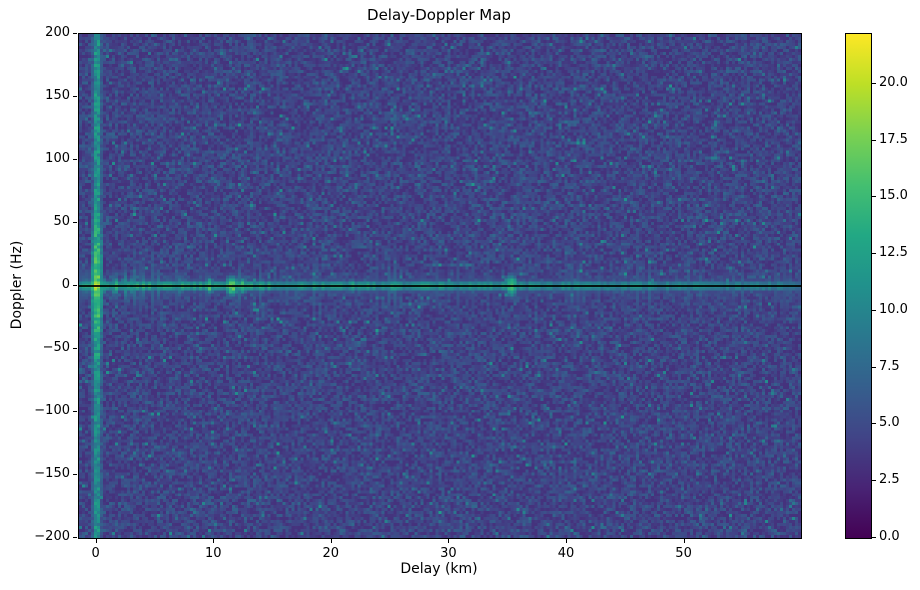 The height and width of the screenshot is (590, 920). Describe the element at coordinates (683, 553) in the screenshot. I see `x-tick-label: 50` at that location.